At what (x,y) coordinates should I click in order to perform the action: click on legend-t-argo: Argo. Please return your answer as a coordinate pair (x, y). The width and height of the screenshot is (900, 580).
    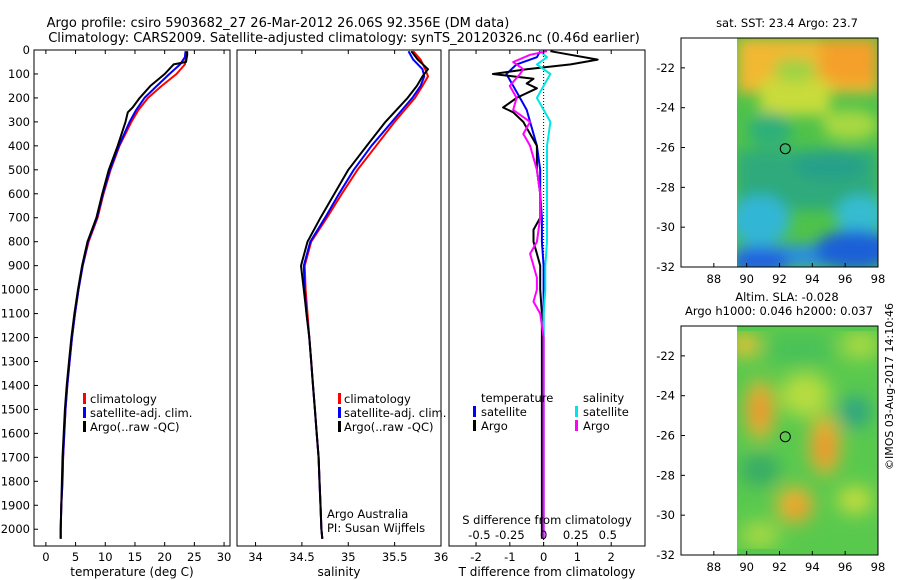
    Looking at the image, I should click on (494, 426).